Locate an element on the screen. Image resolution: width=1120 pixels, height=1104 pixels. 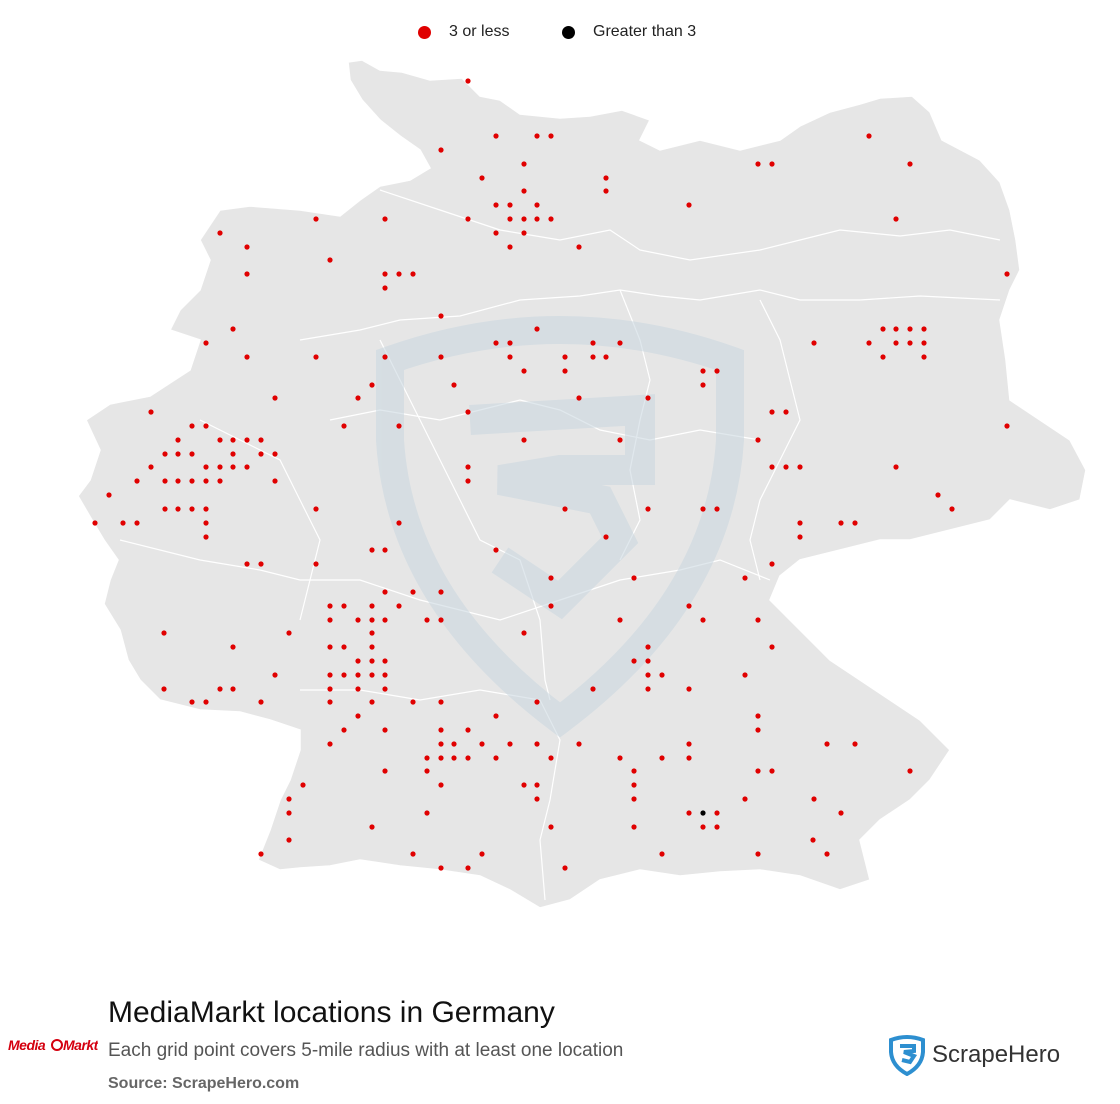
chart-title: MediaMarkt locations in Germany is located at coordinates (331, 1012).